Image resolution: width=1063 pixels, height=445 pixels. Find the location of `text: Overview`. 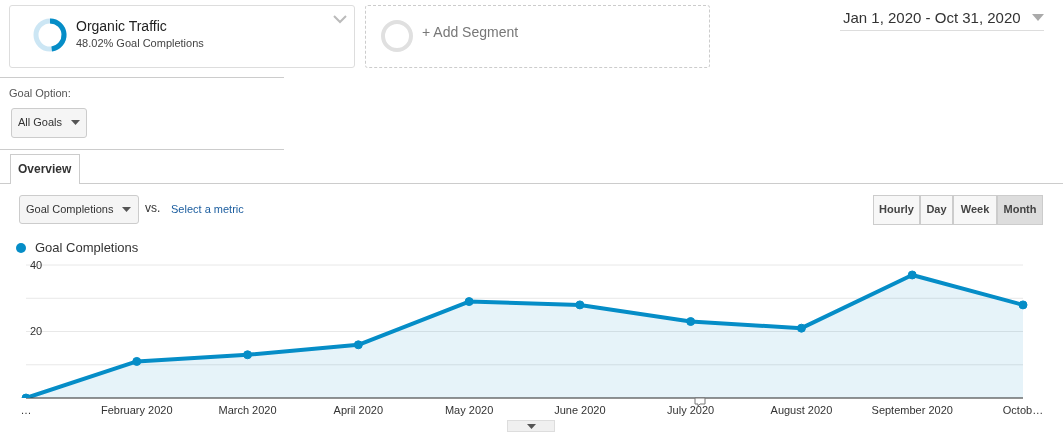

text: Overview is located at coordinates (45, 169).